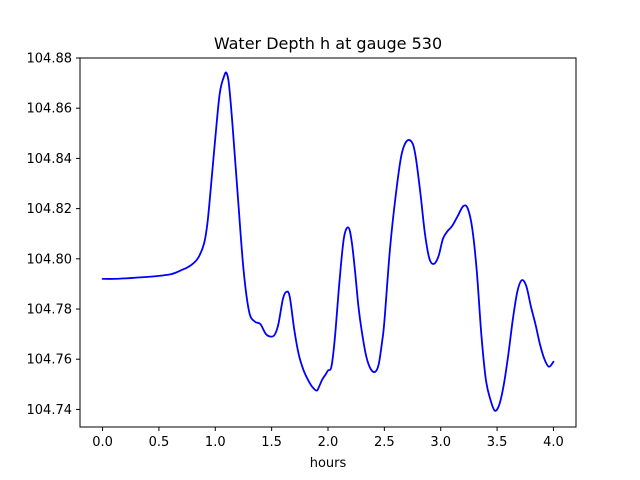 The height and width of the screenshot is (480, 640). Describe the element at coordinates (50, 59) in the screenshot. I see `y-tick-label: 104.88` at that location.